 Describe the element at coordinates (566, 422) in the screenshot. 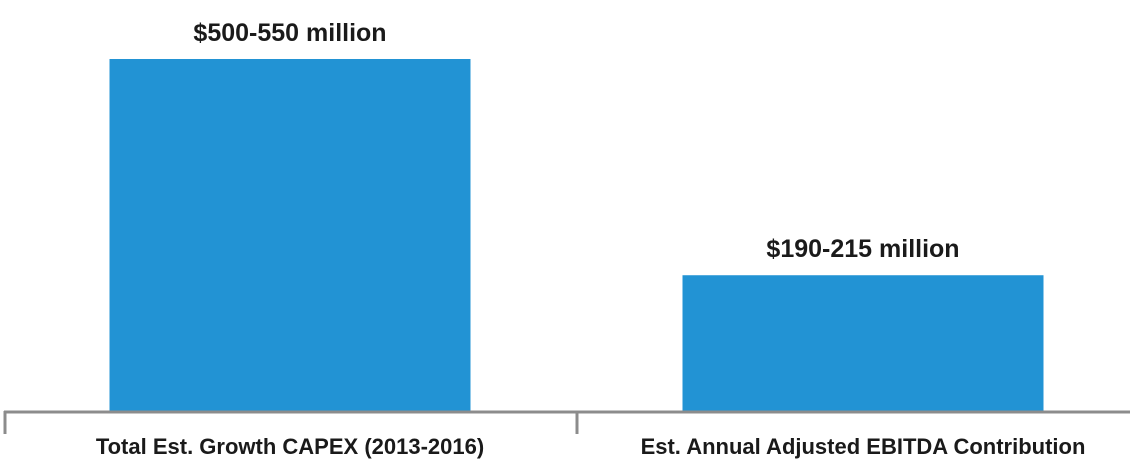

I see `x-axis` at that location.